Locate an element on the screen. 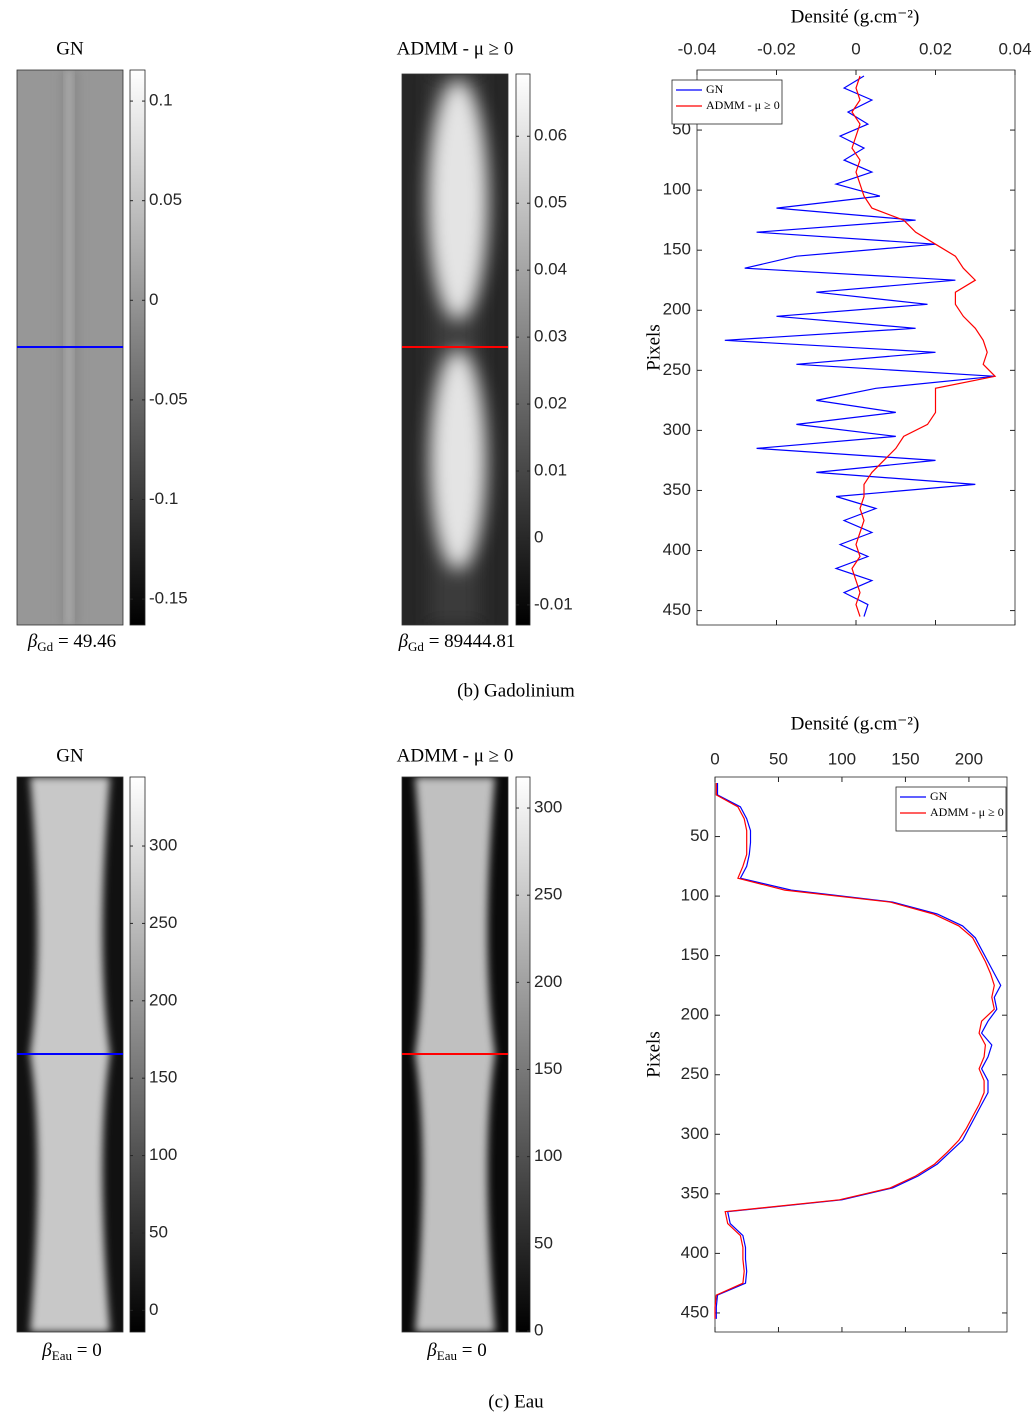 The width and height of the screenshot is (1033, 1416). x-tick-label: 150 is located at coordinates (905, 758).